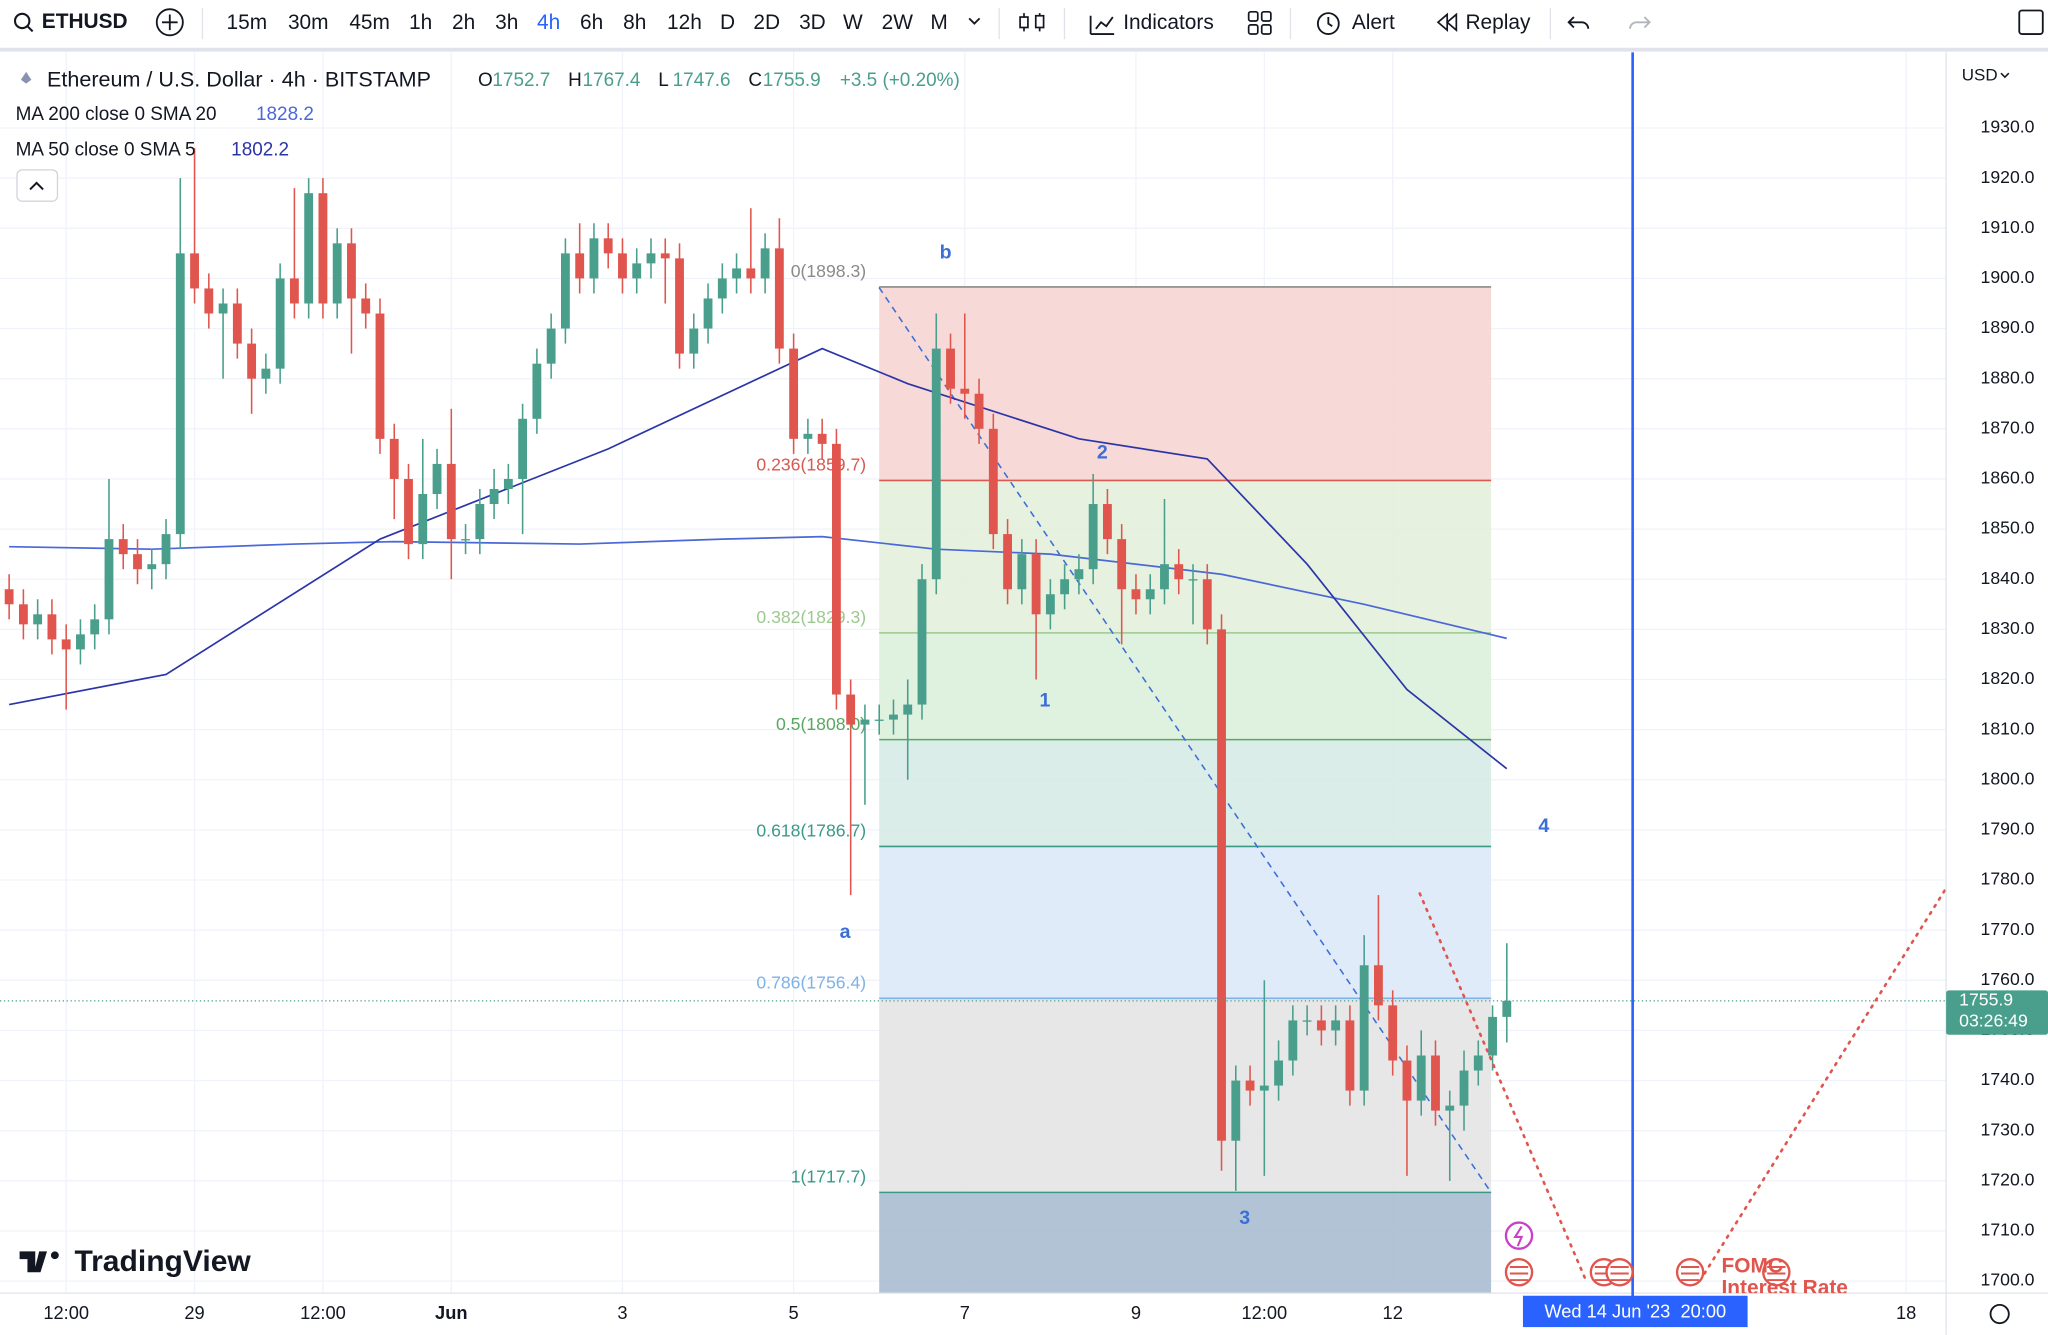 This screenshot has height=1335, width=2048. What do you see at coordinates (853, 22) in the screenshot?
I see `interval-button: W` at bounding box center [853, 22].